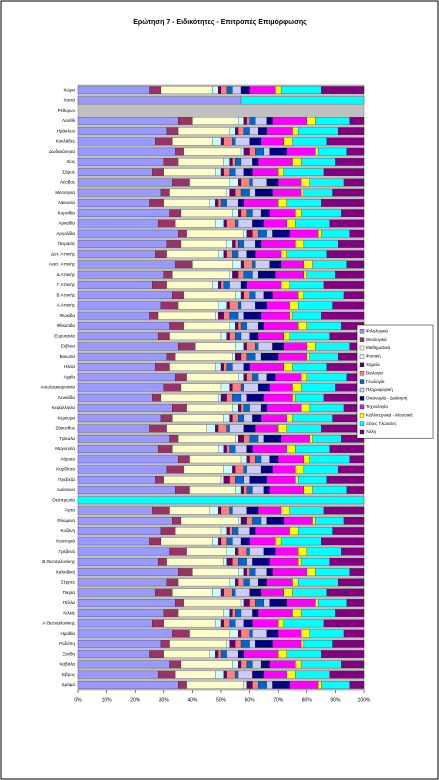 This screenshot has width=439, height=780. Describe the element at coordinates (68, 674) in the screenshot. I see `y-tick-label: Έβρος` at that location.